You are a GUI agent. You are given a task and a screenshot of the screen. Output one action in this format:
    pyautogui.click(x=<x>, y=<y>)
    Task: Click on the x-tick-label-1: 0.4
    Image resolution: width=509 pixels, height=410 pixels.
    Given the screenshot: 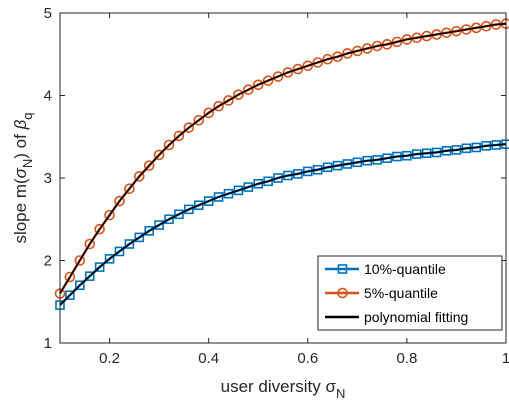 What is the action you would take?
    pyautogui.click(x=208, y=358)
    